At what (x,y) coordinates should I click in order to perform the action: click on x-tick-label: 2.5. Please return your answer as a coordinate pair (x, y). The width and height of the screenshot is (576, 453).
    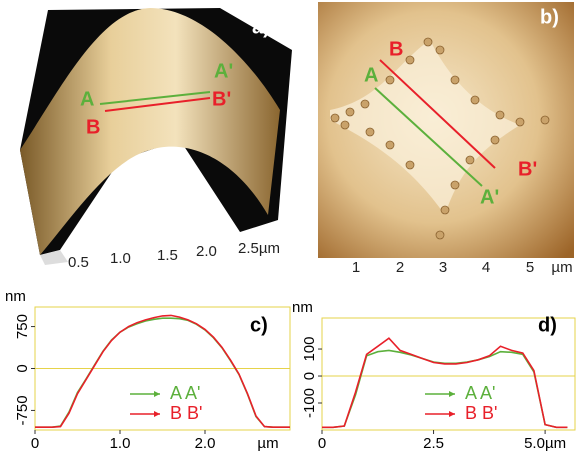
    Looking at the image, I should click on (433, 443).